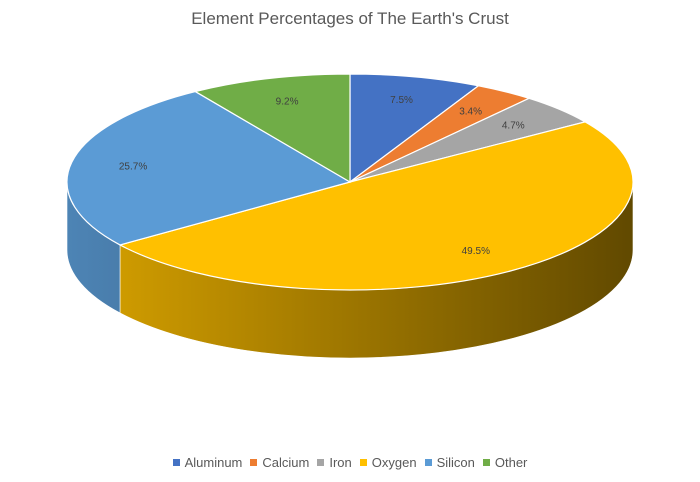 The height and width of the screenshot is (482, 700). What do you see at coordinates (350, 18) in the screenshot?
I see `chart-title: Element Percentages of The Earth's Crust` at bounding box center [350, 18].